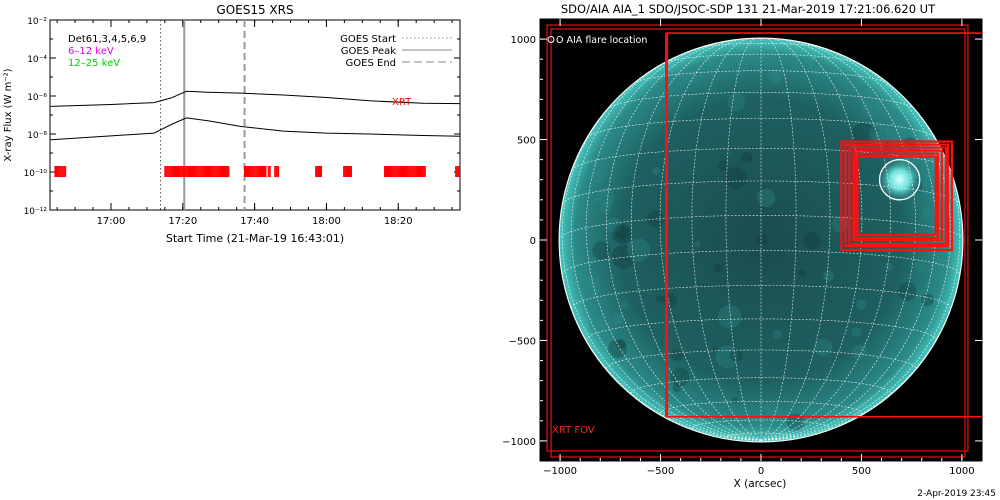  Describe the element at coordinates (94, 63) in the screenshot. I see `detector-legend-entry: 12–25 keV` at that location.